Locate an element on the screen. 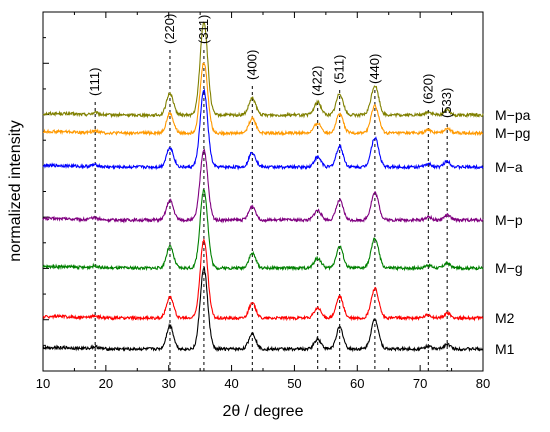 The height and width of the screenshot is (432, 550). x-tick-label: 10 is located at coordinates (43, 383).